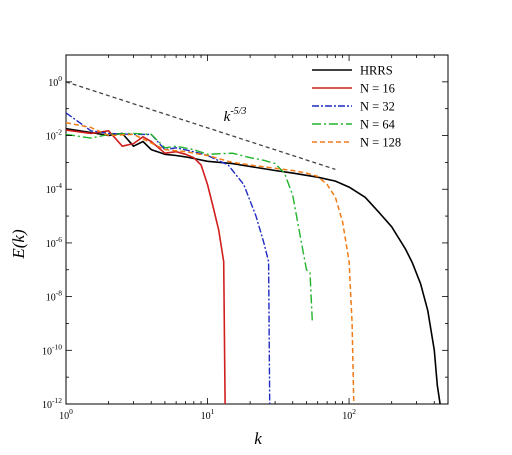 The width and height of the screenshot is (512, 455). I want to click on reference-slope-line, so click(200, 125).